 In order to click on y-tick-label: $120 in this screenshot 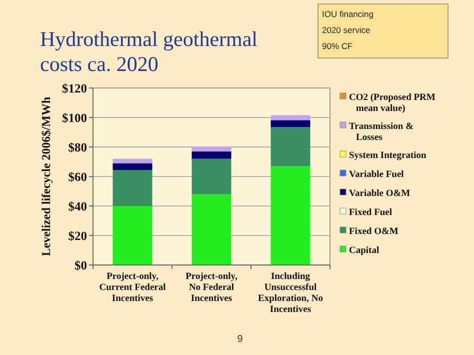, I will do `click(74, 88)`.